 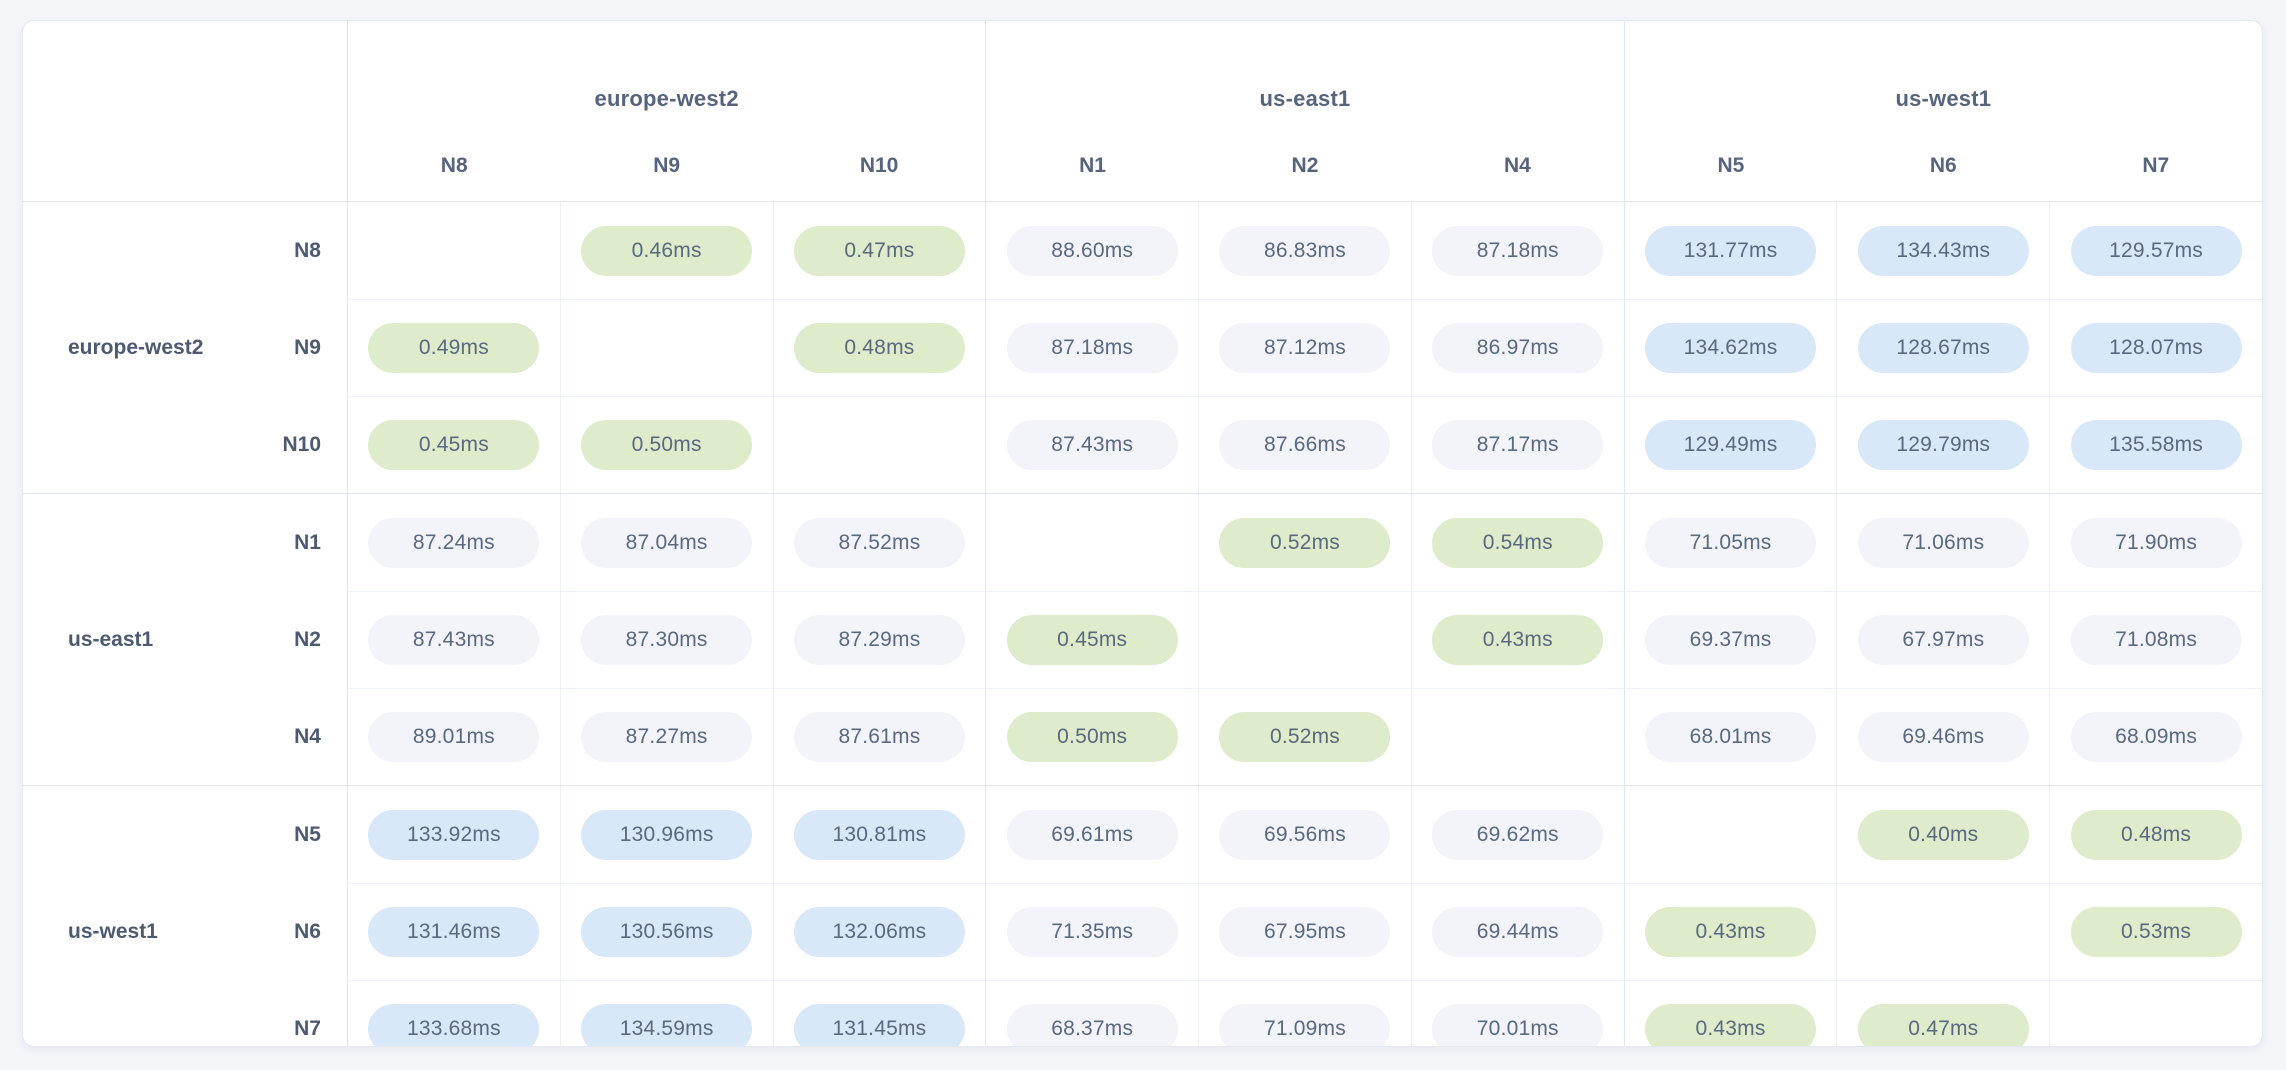 I want to click on column-node-labels: N5 N6 N7, so click(x=1943, y=166).